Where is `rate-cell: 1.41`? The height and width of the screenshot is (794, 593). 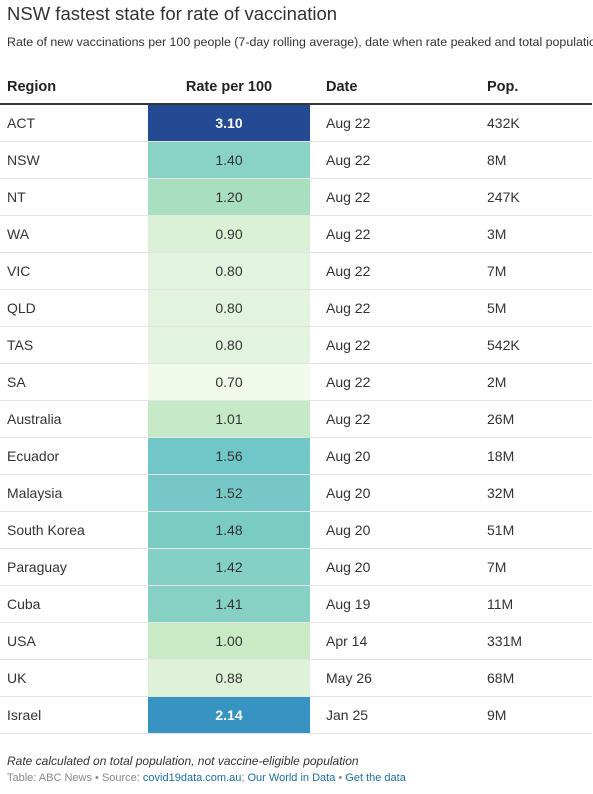 rate-cell: 1.41 is located at coordinates (229, 604).